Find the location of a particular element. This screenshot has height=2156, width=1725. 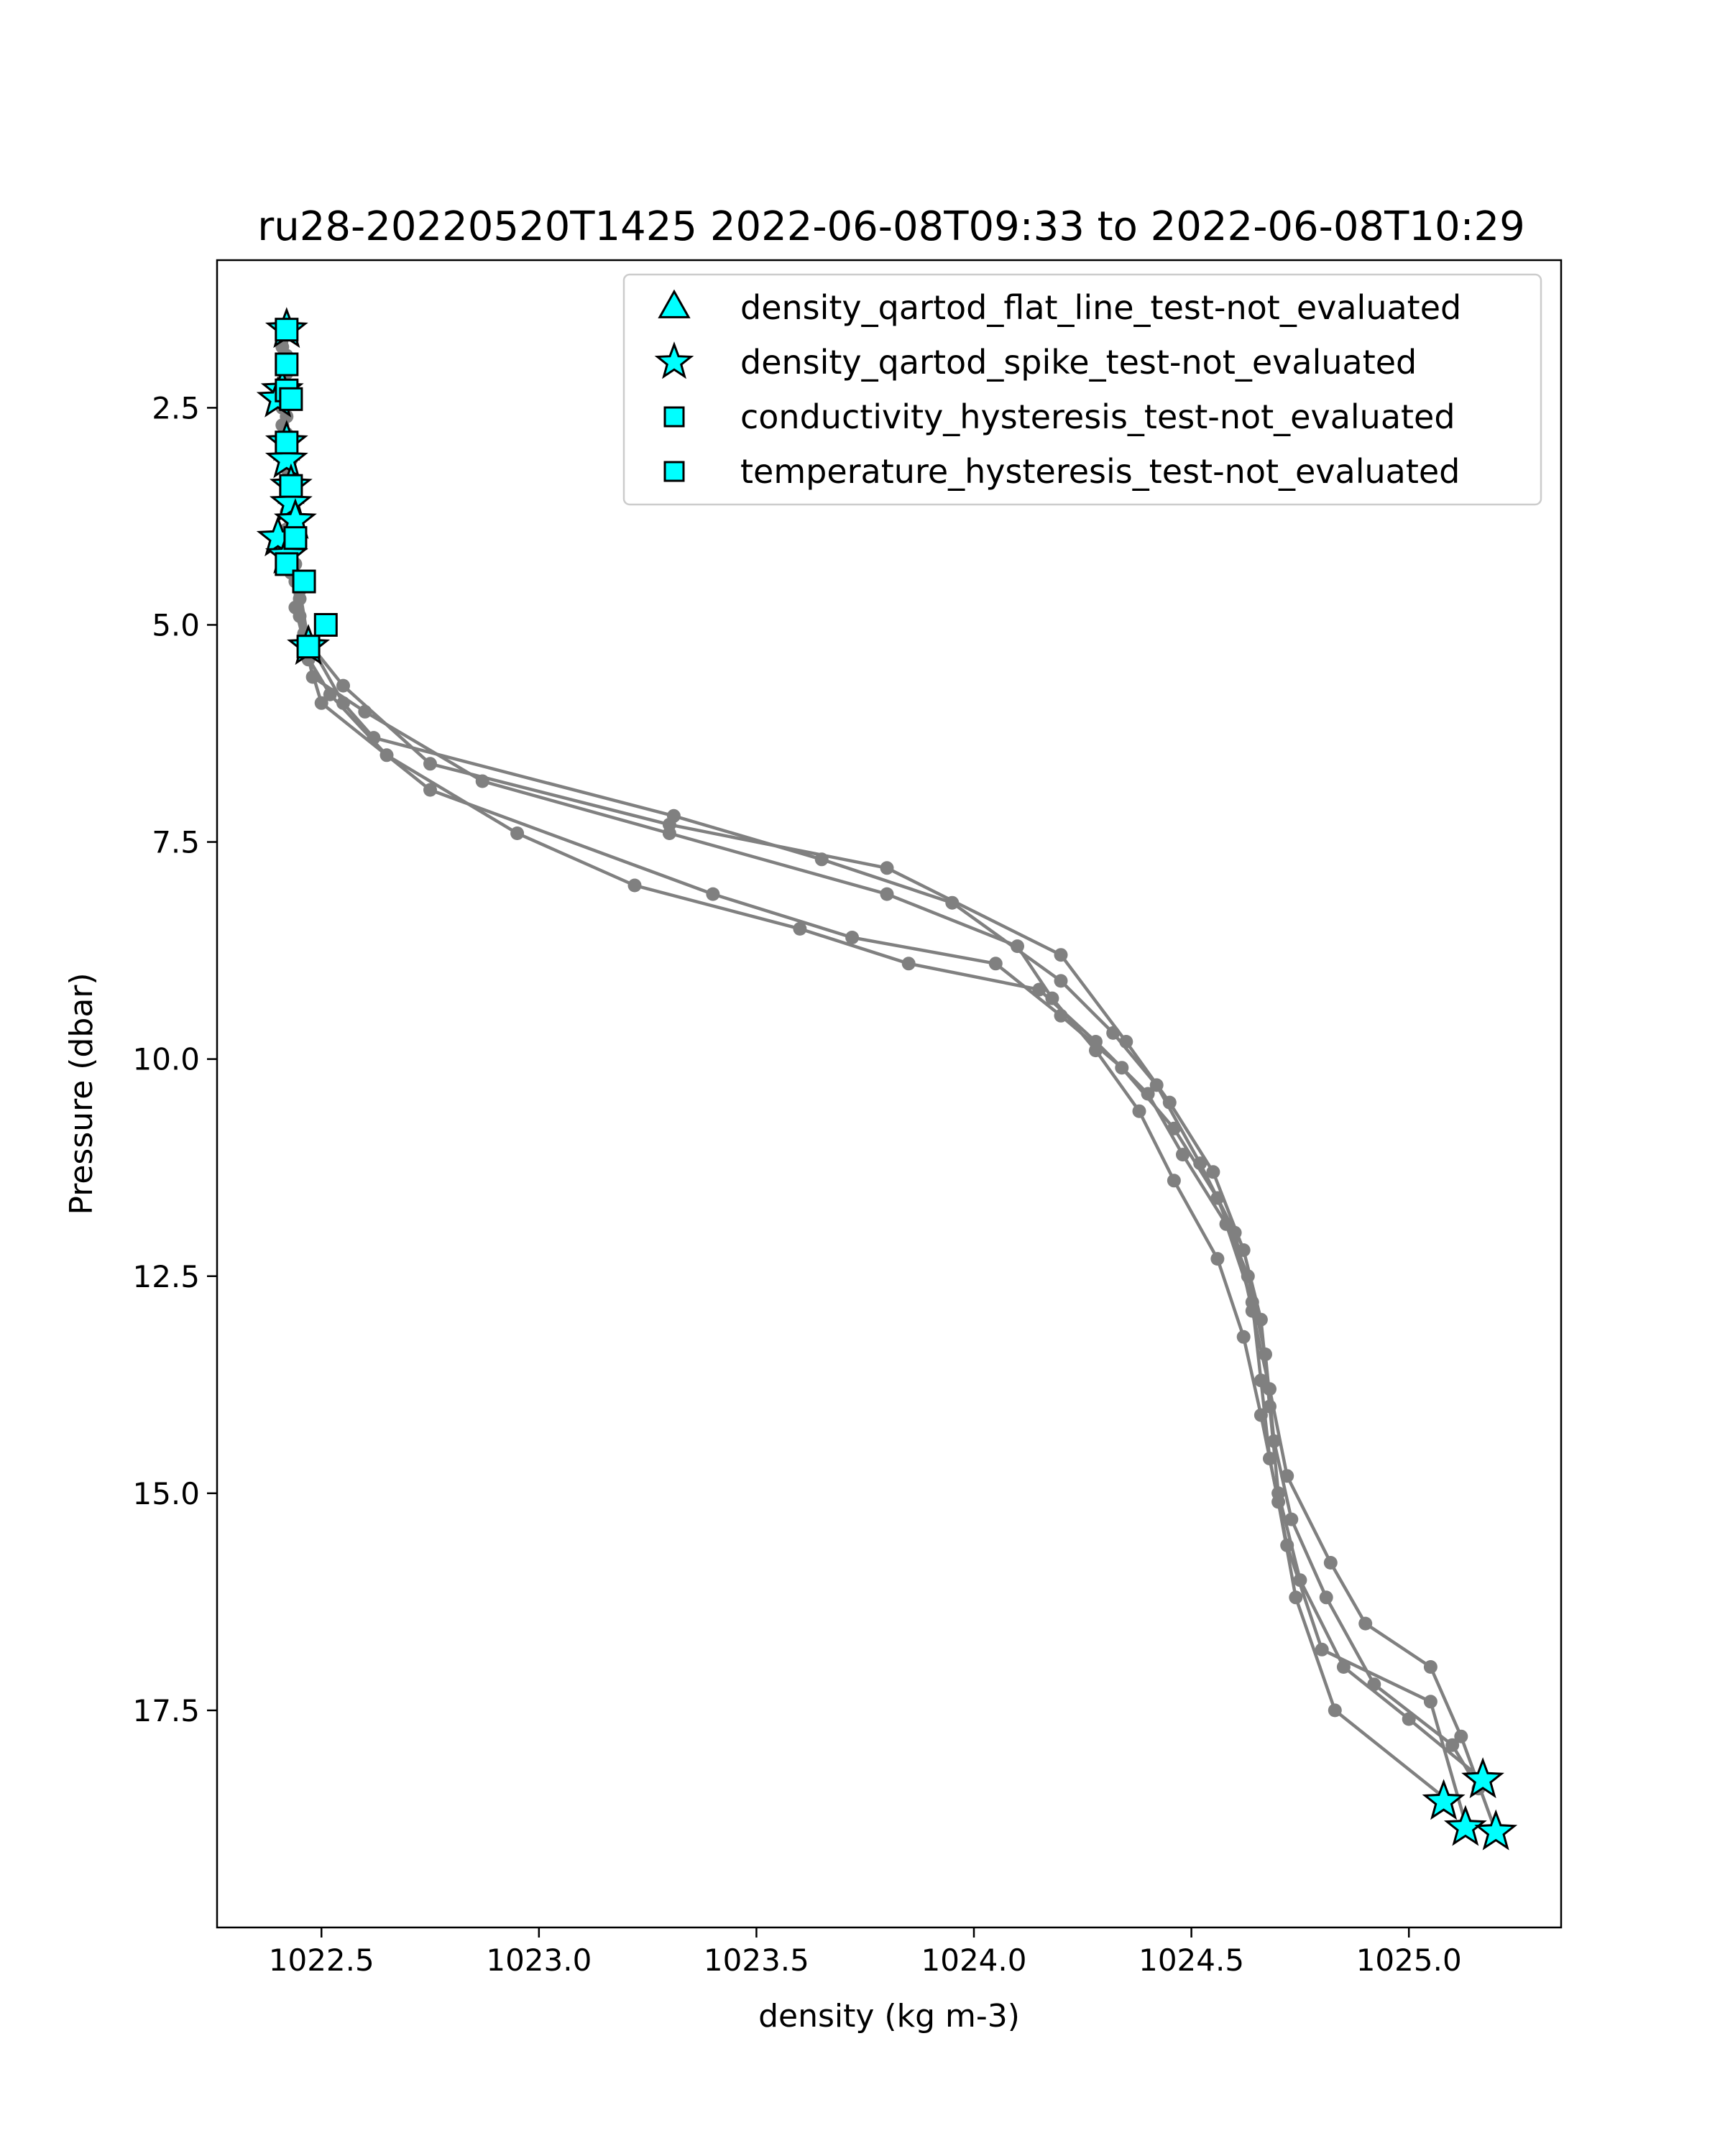

legend-box is located at coordinates (1082, 389).